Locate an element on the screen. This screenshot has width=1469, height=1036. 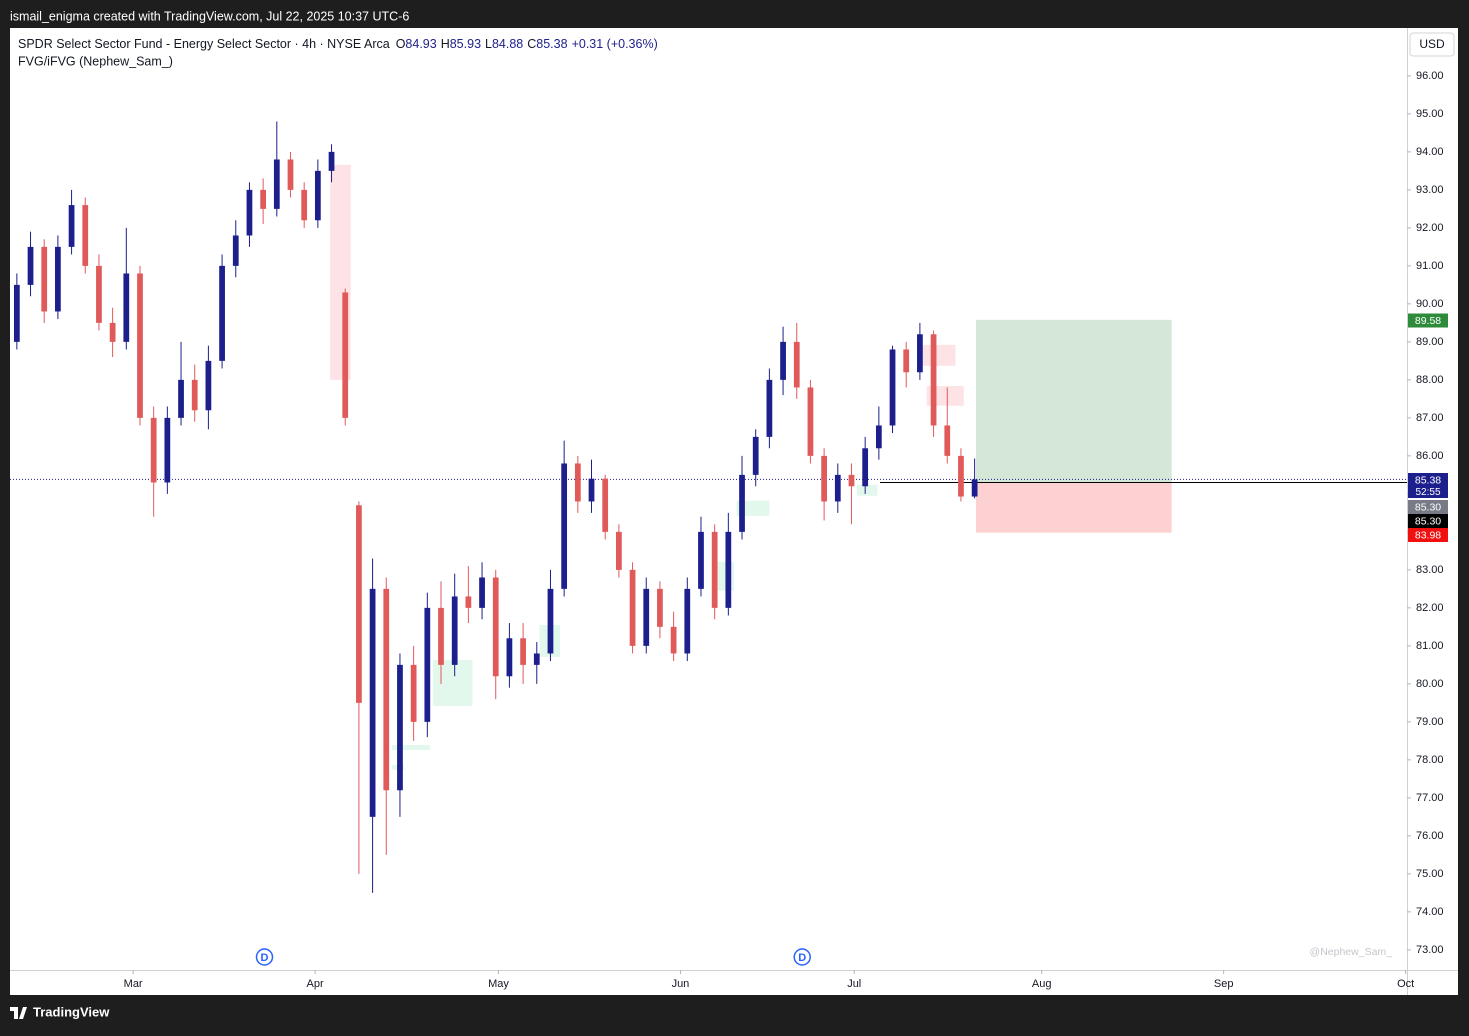
ohlc-label: H is located at coordinates (445, 44).